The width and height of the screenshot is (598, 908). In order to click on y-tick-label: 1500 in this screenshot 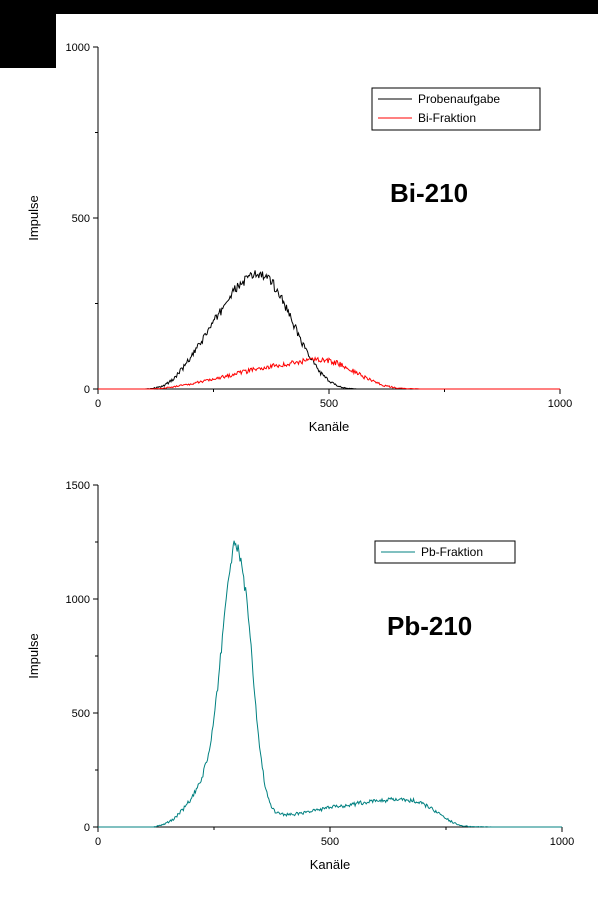, I will do `click(78, 486)`.